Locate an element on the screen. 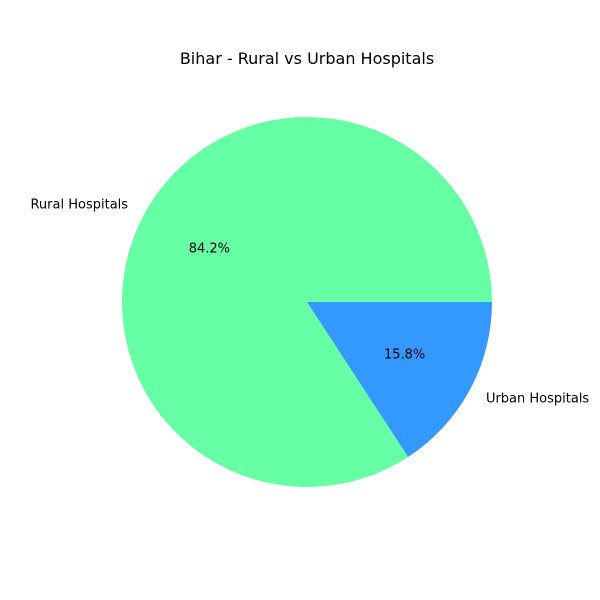  pie-slice-urban-hospitals is located at coordinates (399, 379).